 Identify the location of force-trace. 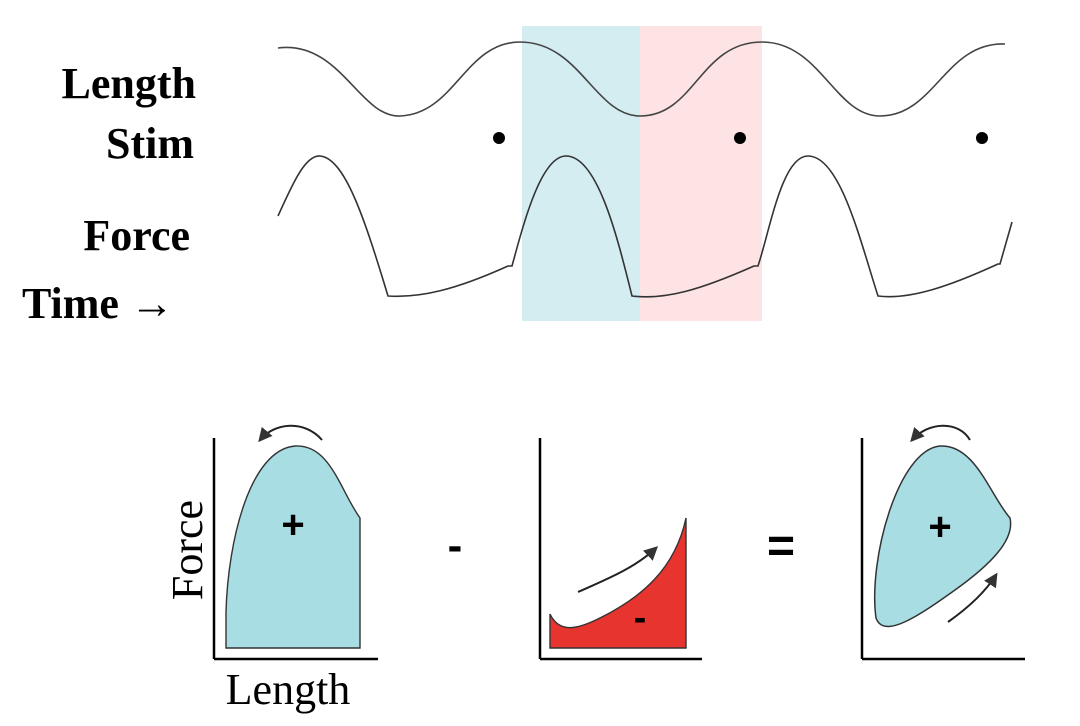
(645, 226).